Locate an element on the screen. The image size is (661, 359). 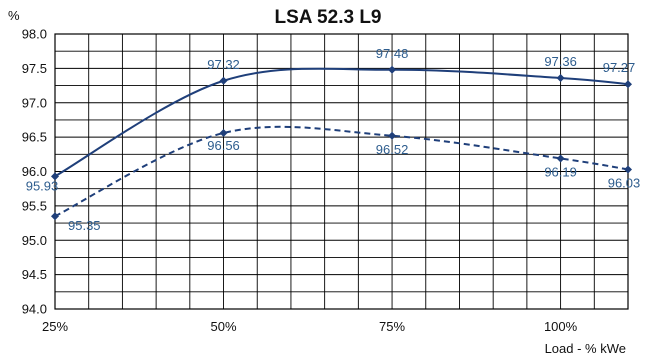
x-tick-label: 100% is located at coordinates (561, 326).